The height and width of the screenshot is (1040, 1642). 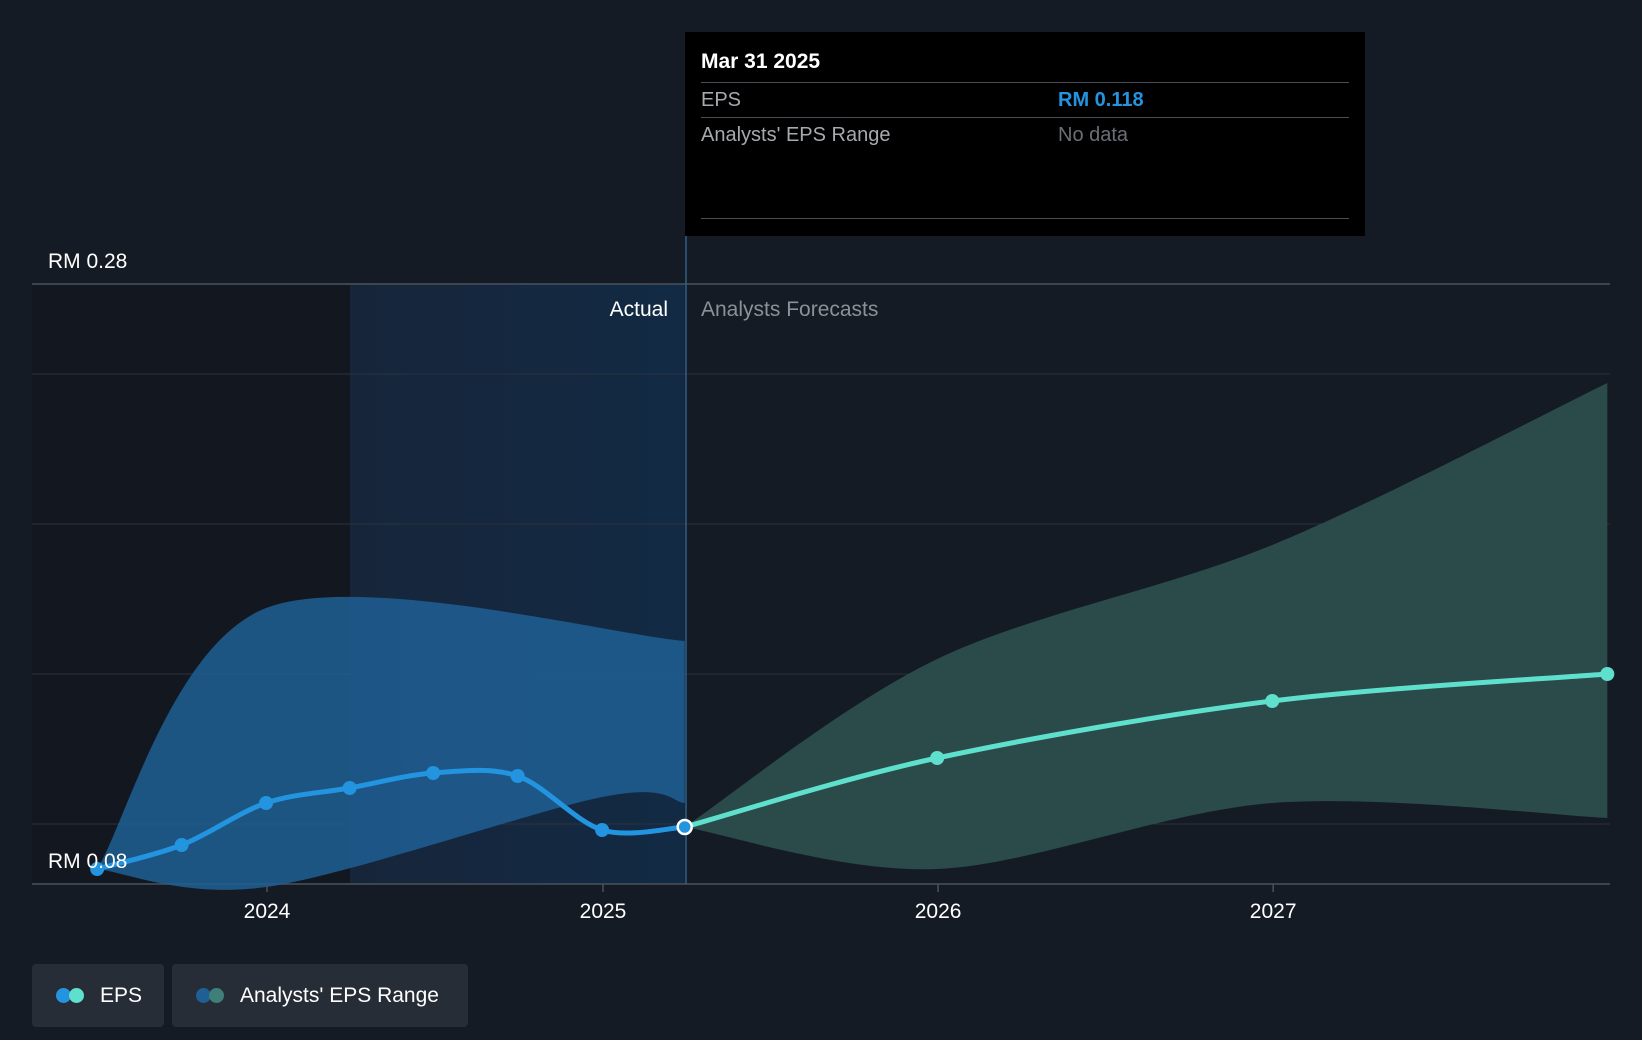 What do you see at coordinates (721, 100) in the screenshot?
I see `tooltip-eps-label: EPS` at bounding box center [721, 100].